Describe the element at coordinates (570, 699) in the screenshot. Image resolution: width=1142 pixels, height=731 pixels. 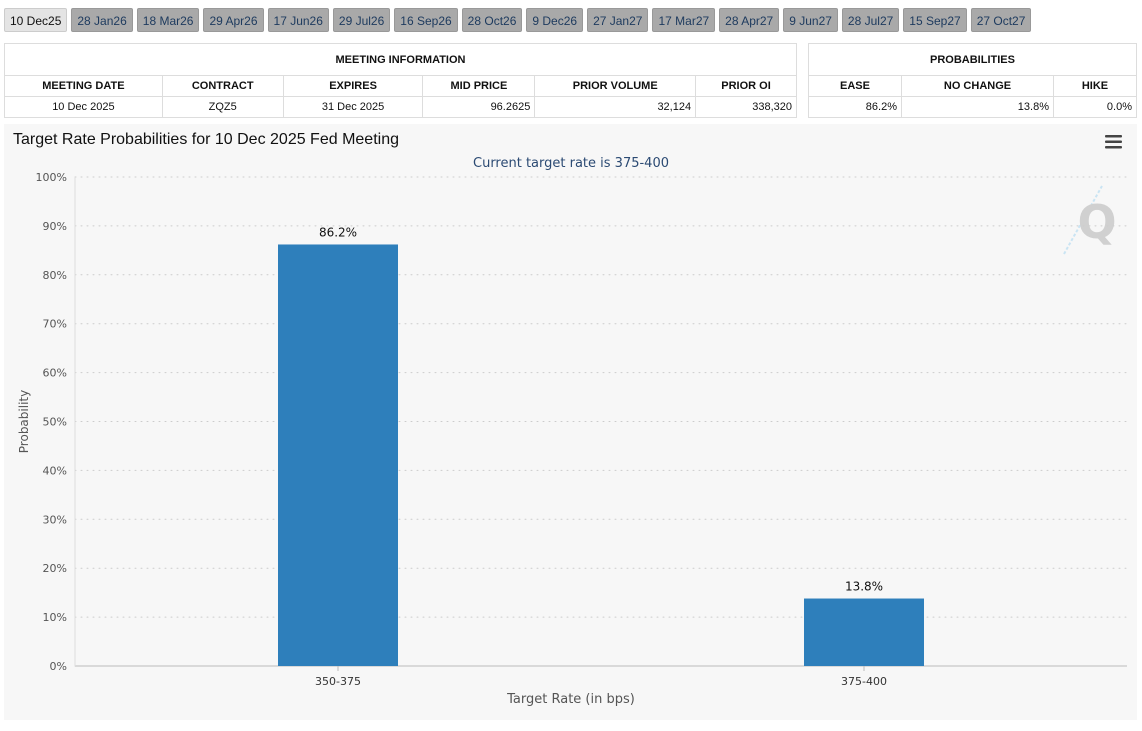
I see `x-axis-label: Target Rate (in bps)` at that location.